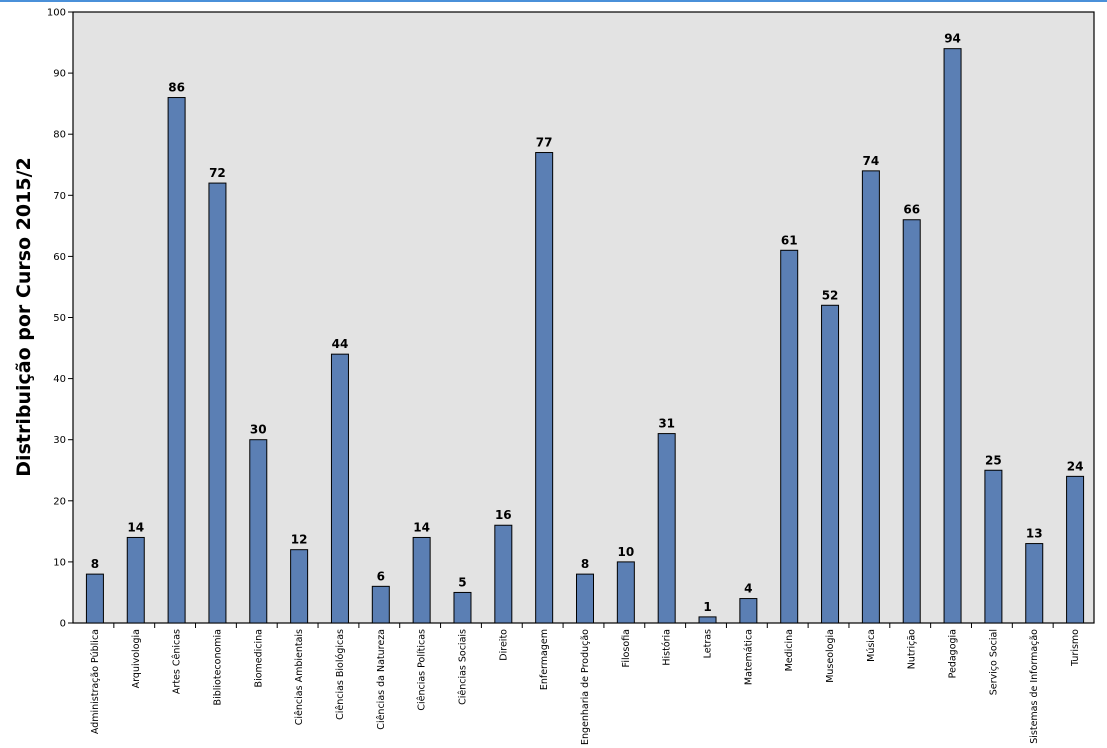 This screenshot has width=1107, height=748. I want to click on data-label: 31, so click(666, 424).